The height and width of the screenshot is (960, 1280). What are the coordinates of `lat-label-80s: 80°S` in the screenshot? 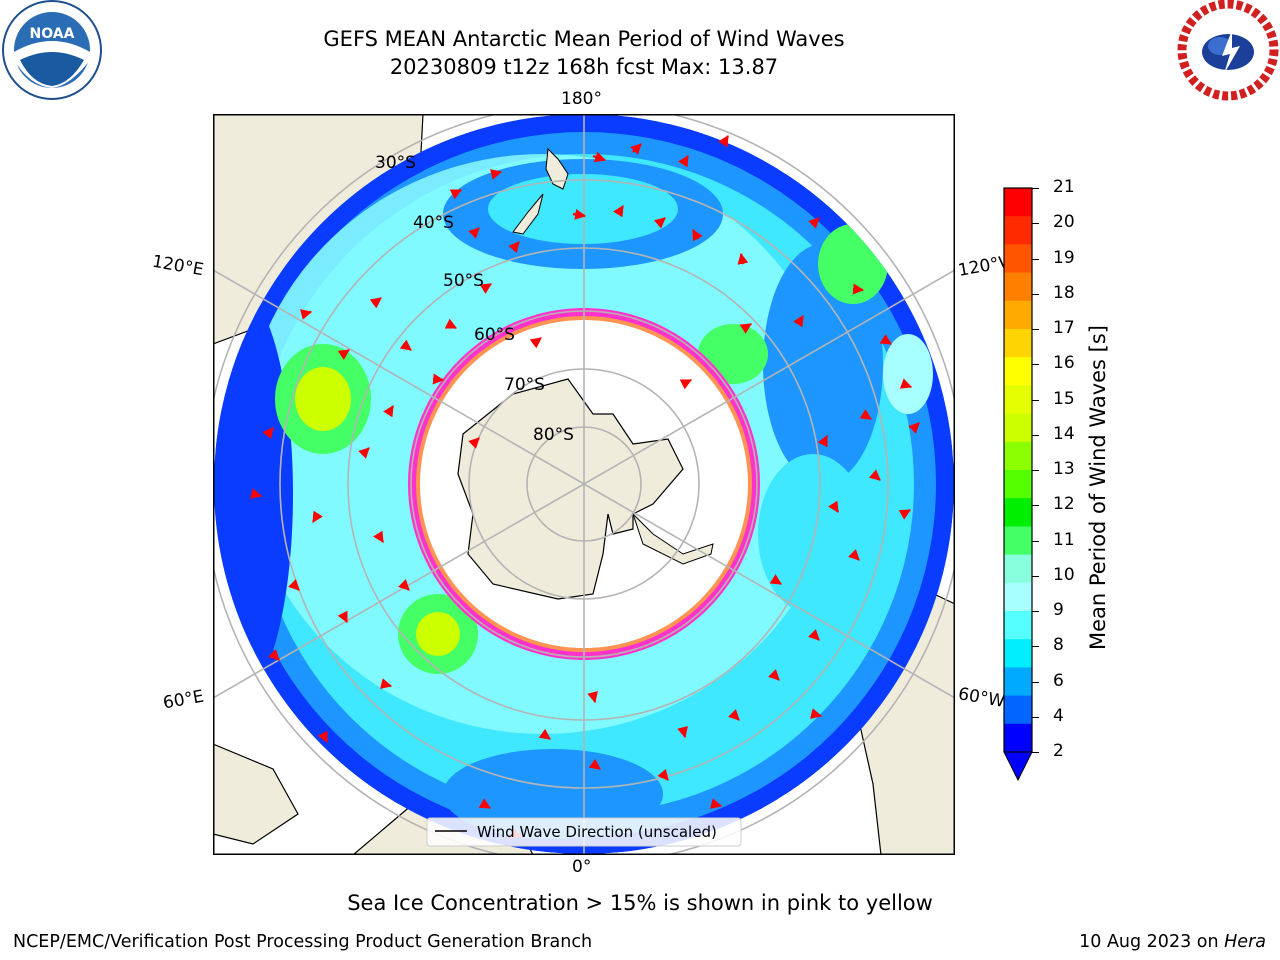 It's located at (553, 435).